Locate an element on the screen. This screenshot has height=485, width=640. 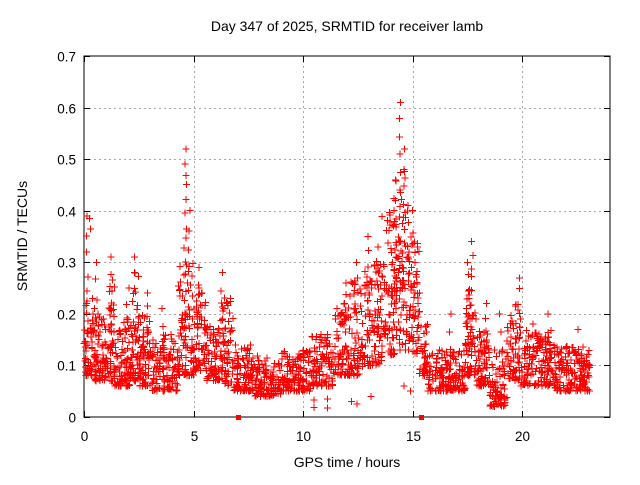
y-tick-label: 0.7 is located at coordinates (66, 57).